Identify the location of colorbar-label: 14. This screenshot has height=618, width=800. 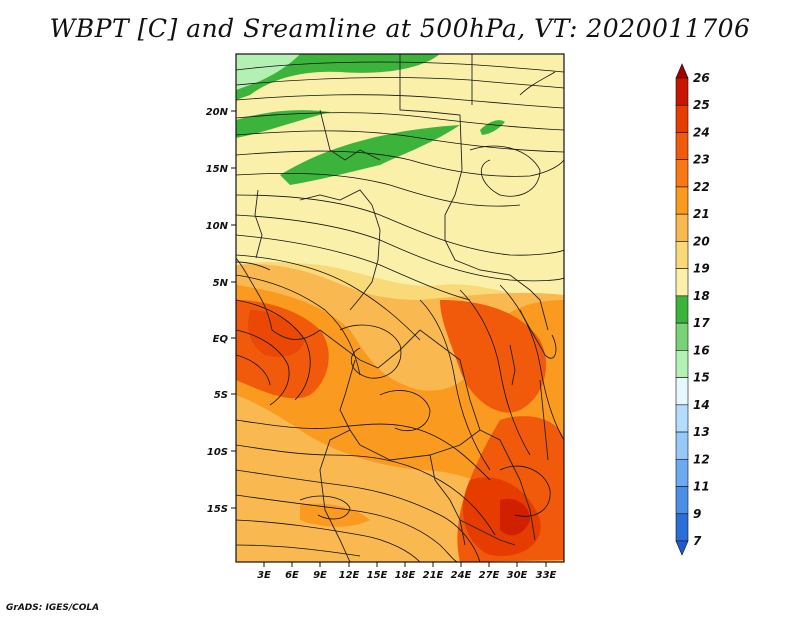
(701, 405).